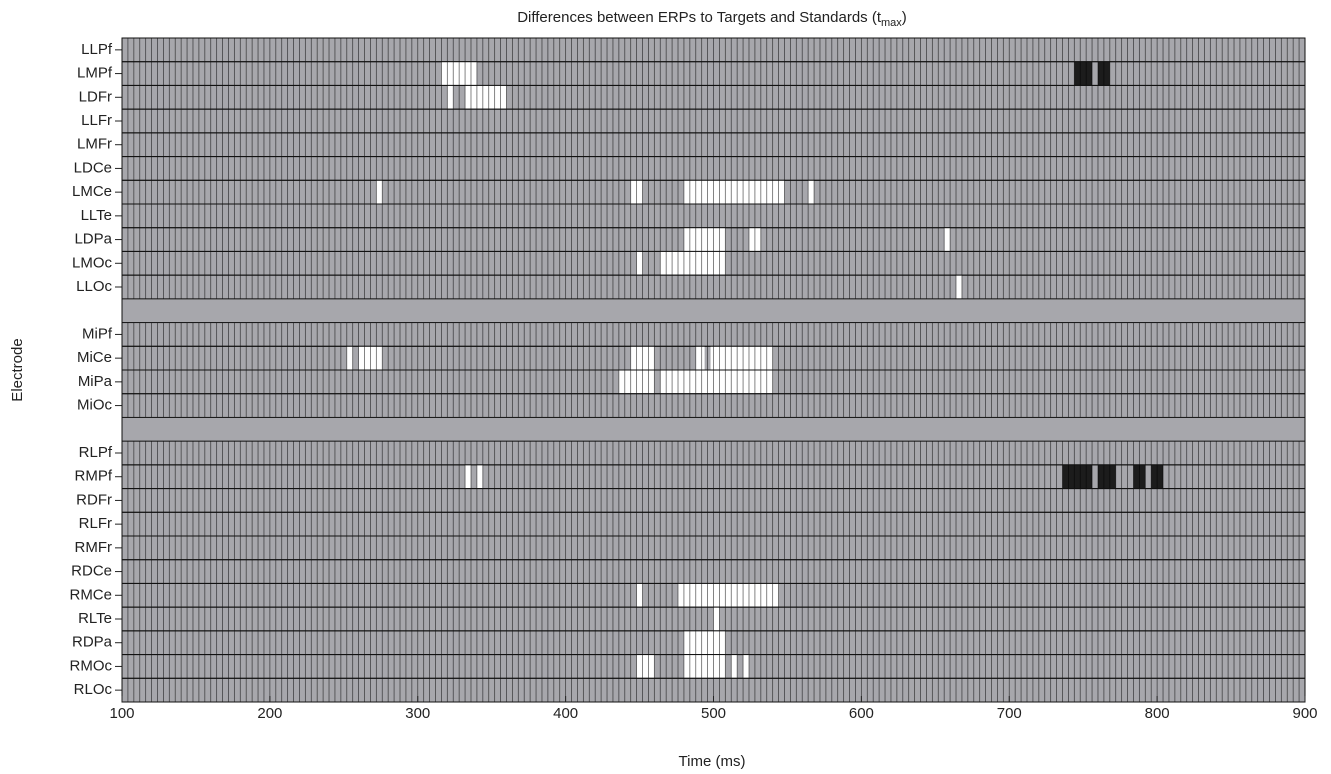 The height and width of the screenshot is (774, 1331). Describe the element at coordinates (94, 286) in the screenshot. I see `y-tick-label: LLOc` at that location.